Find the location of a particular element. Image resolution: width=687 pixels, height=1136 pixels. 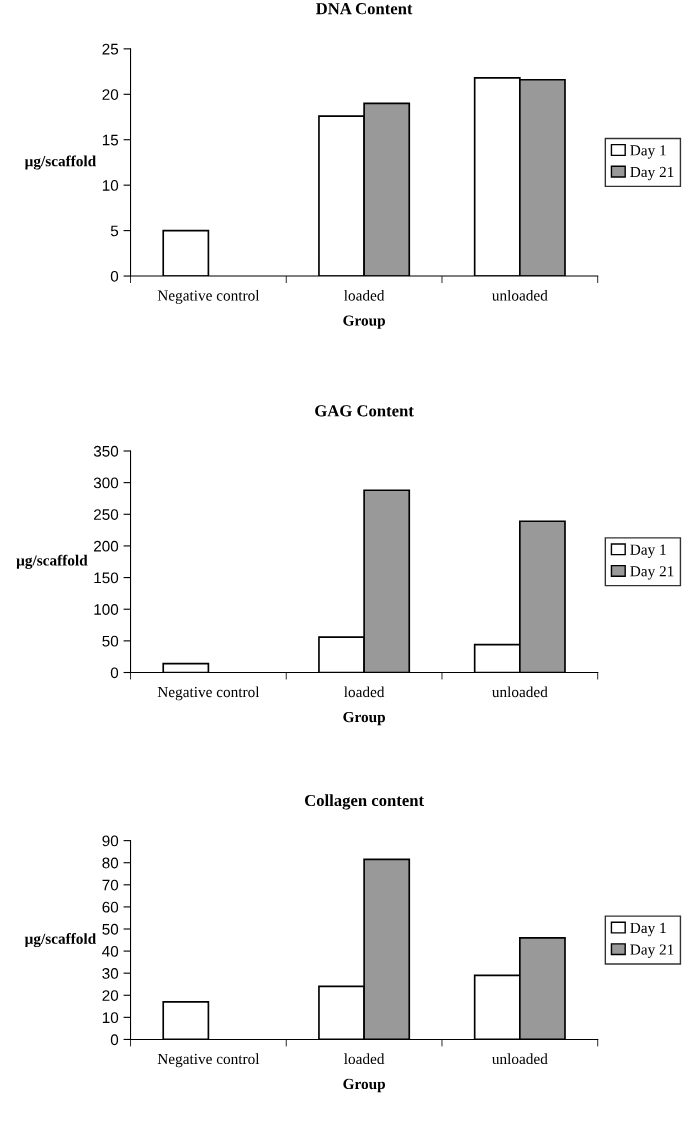

y-tick-label: 5 is located at coordinates (114, 231).